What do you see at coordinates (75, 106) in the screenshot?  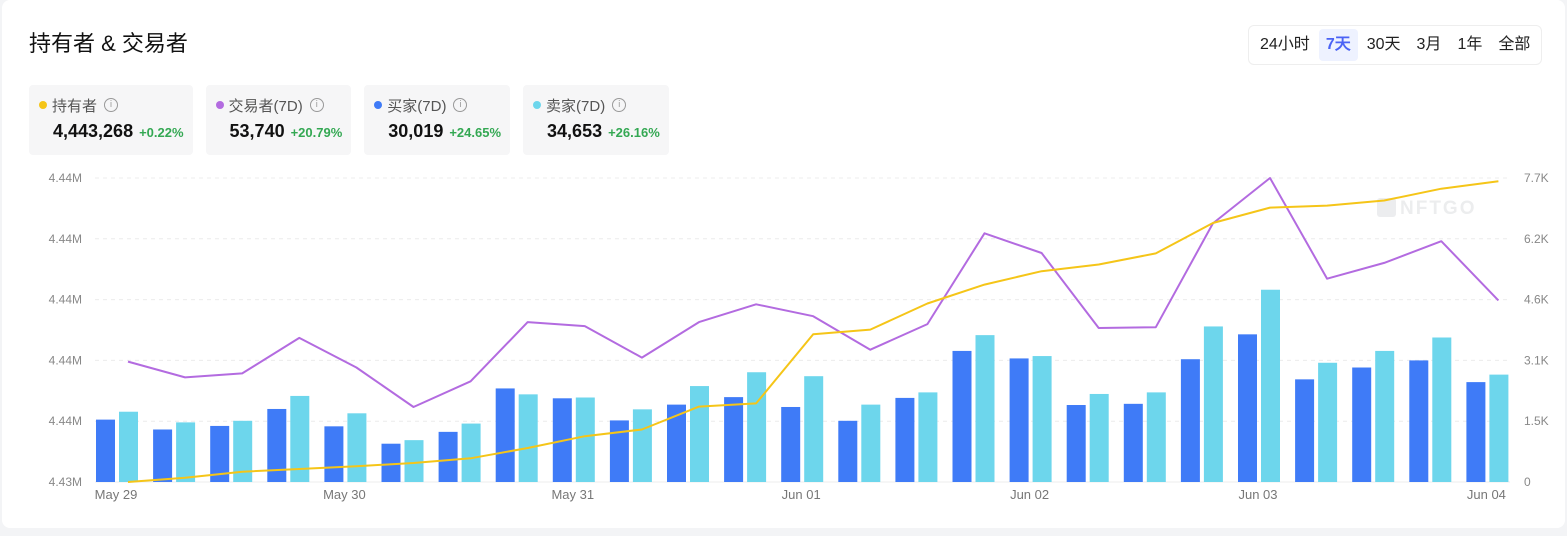 I see `stat-holders-label: 持有者` at bounding box center [75, 106].